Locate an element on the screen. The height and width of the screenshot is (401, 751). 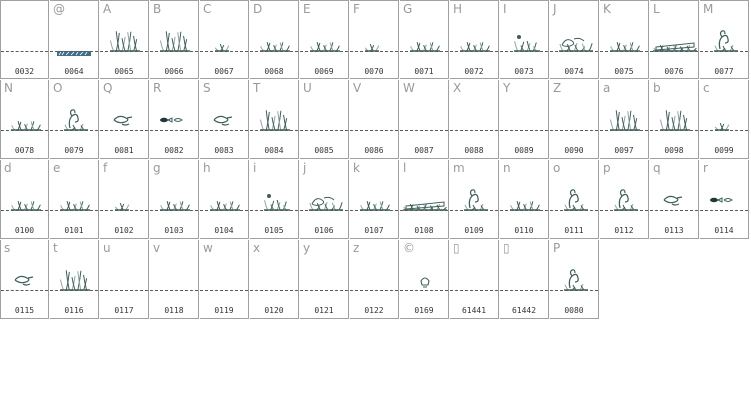
glyph-code-label: 61441 is located at coordinates (474, 310).